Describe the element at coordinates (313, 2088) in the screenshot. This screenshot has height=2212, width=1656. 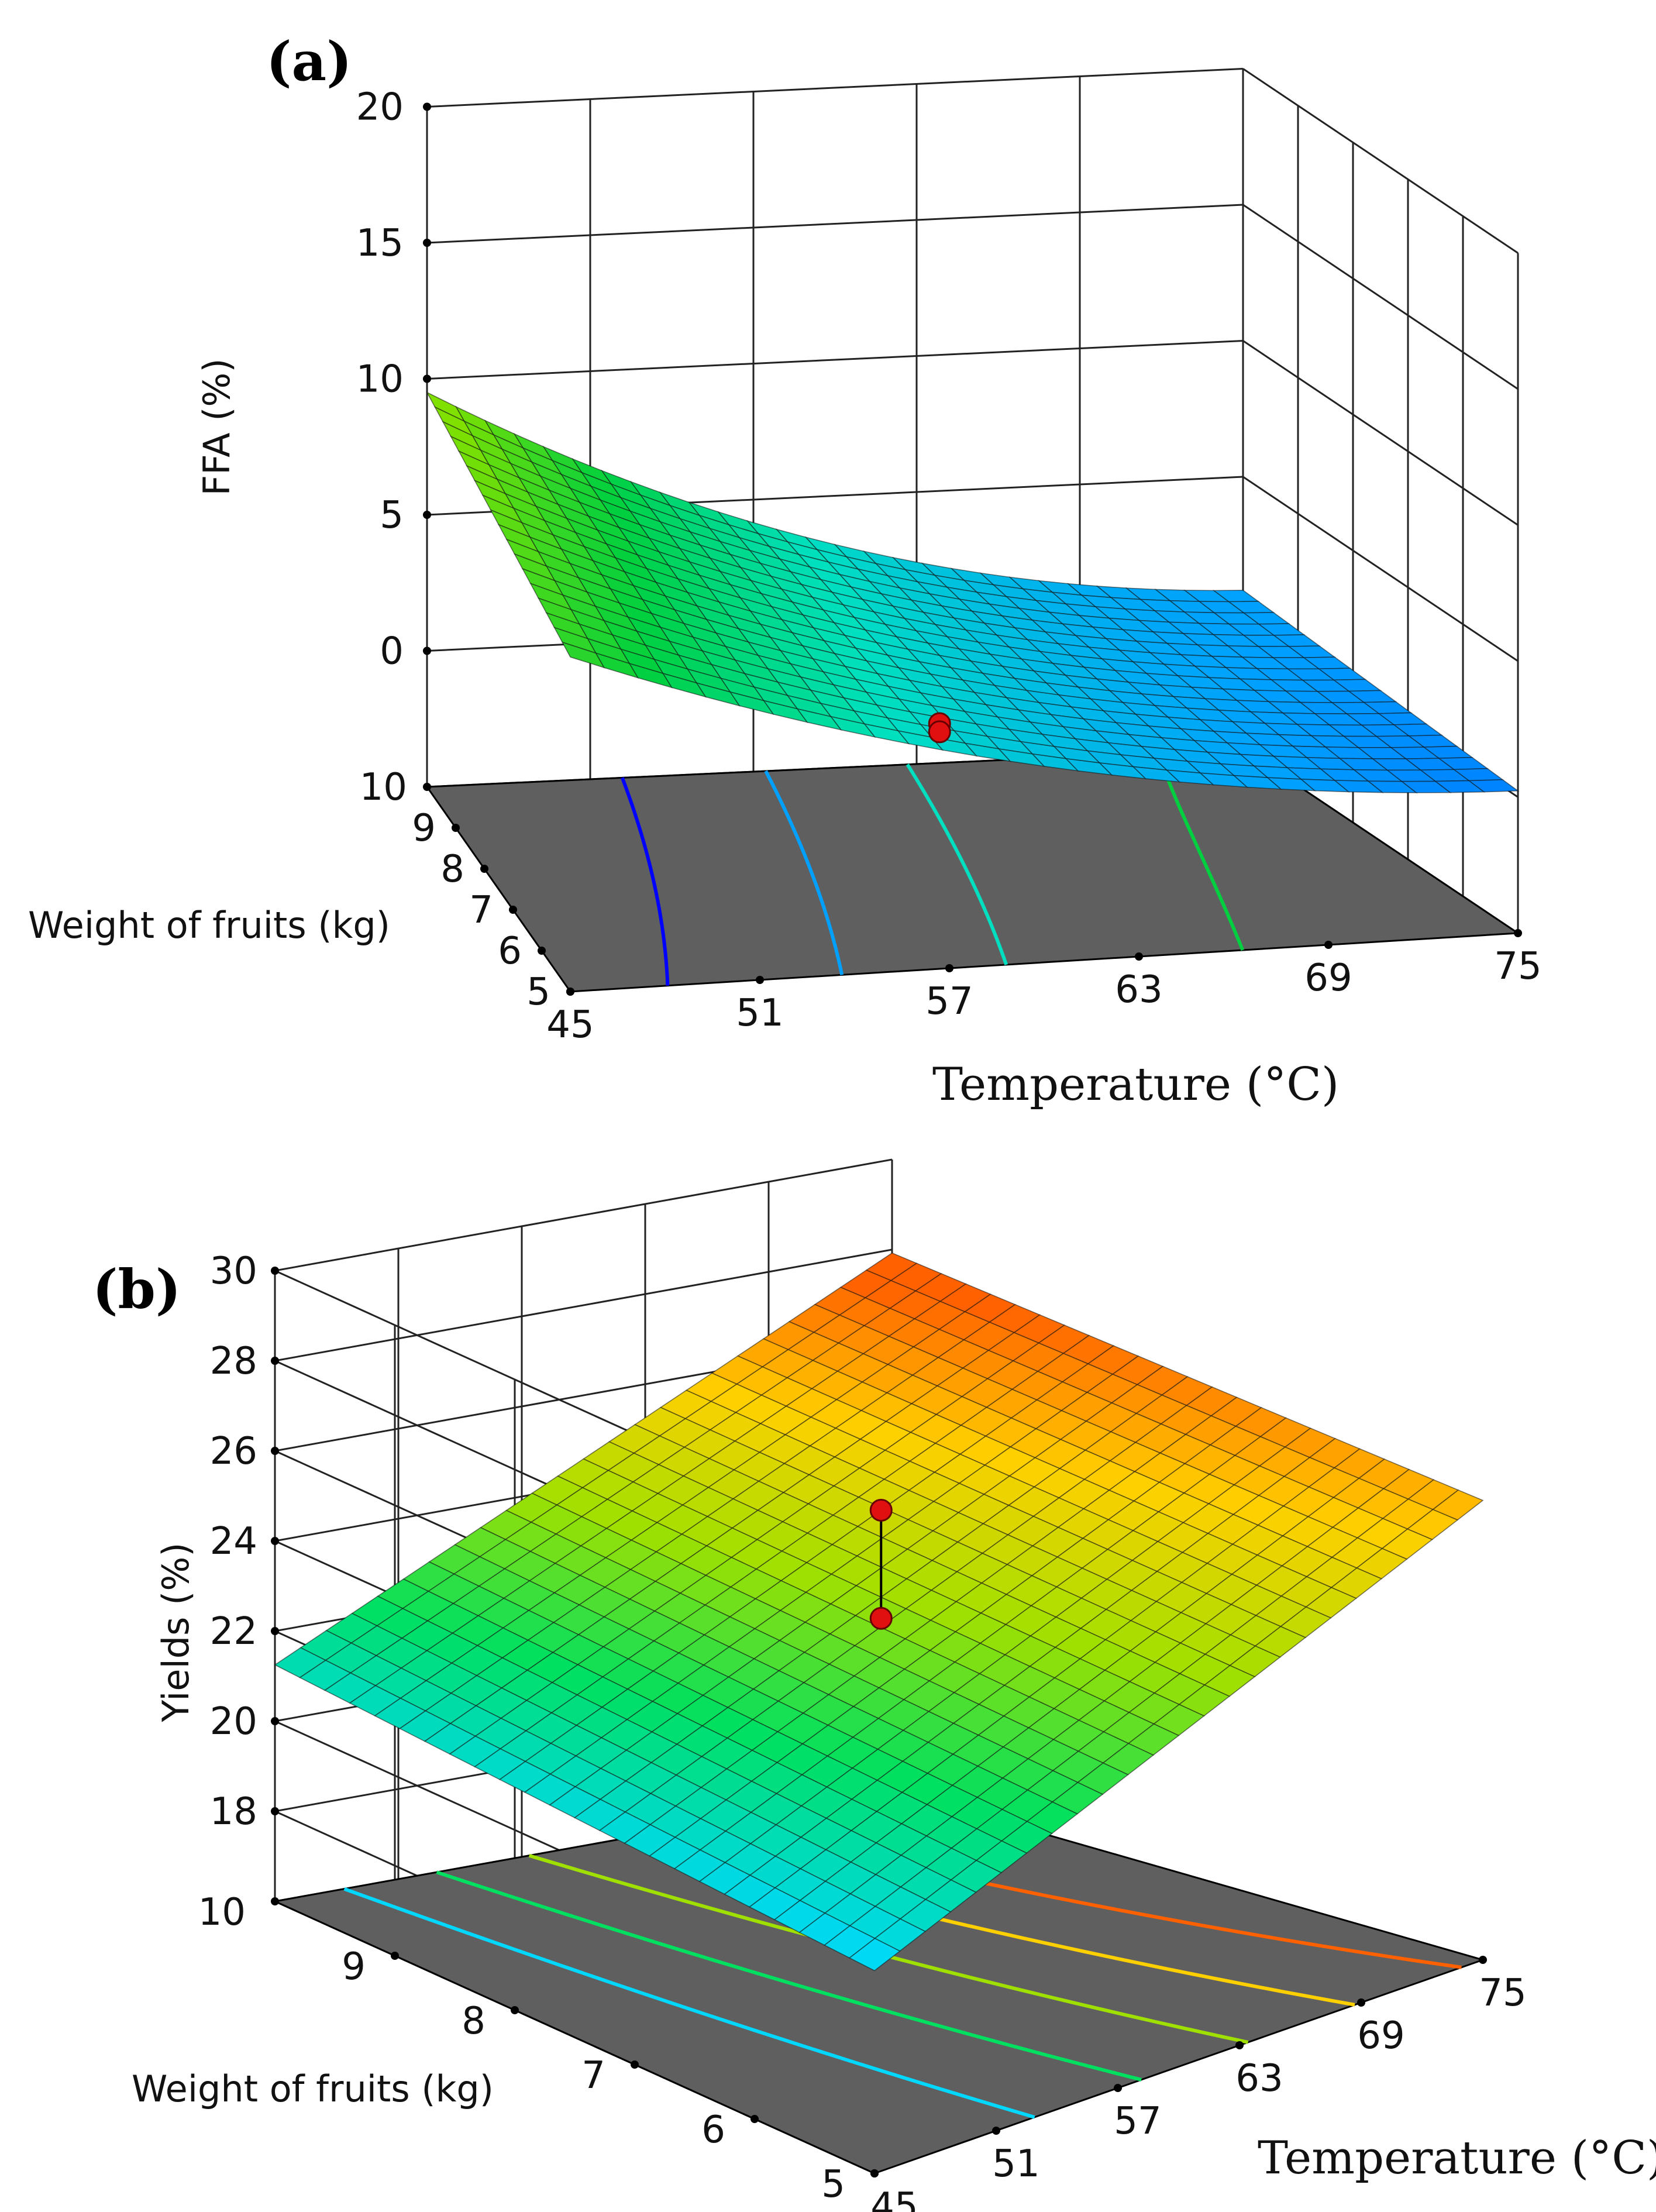
I see `panel-b-y-axis-title: Weight of fruits (kg)` at that location.